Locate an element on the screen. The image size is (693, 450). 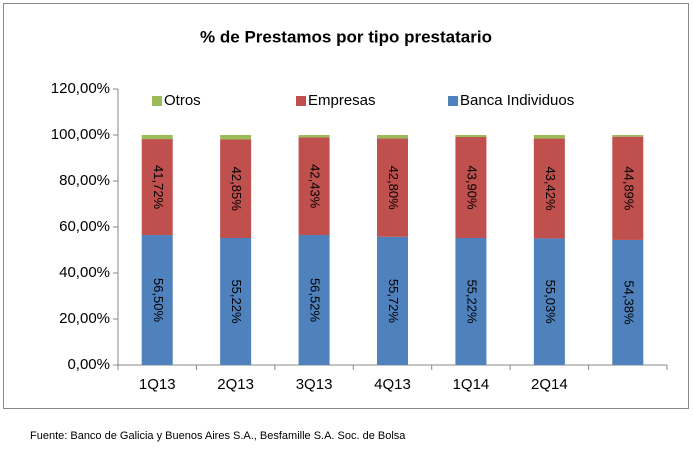
data-label: 42,80% is located at coordinates (393, 188).